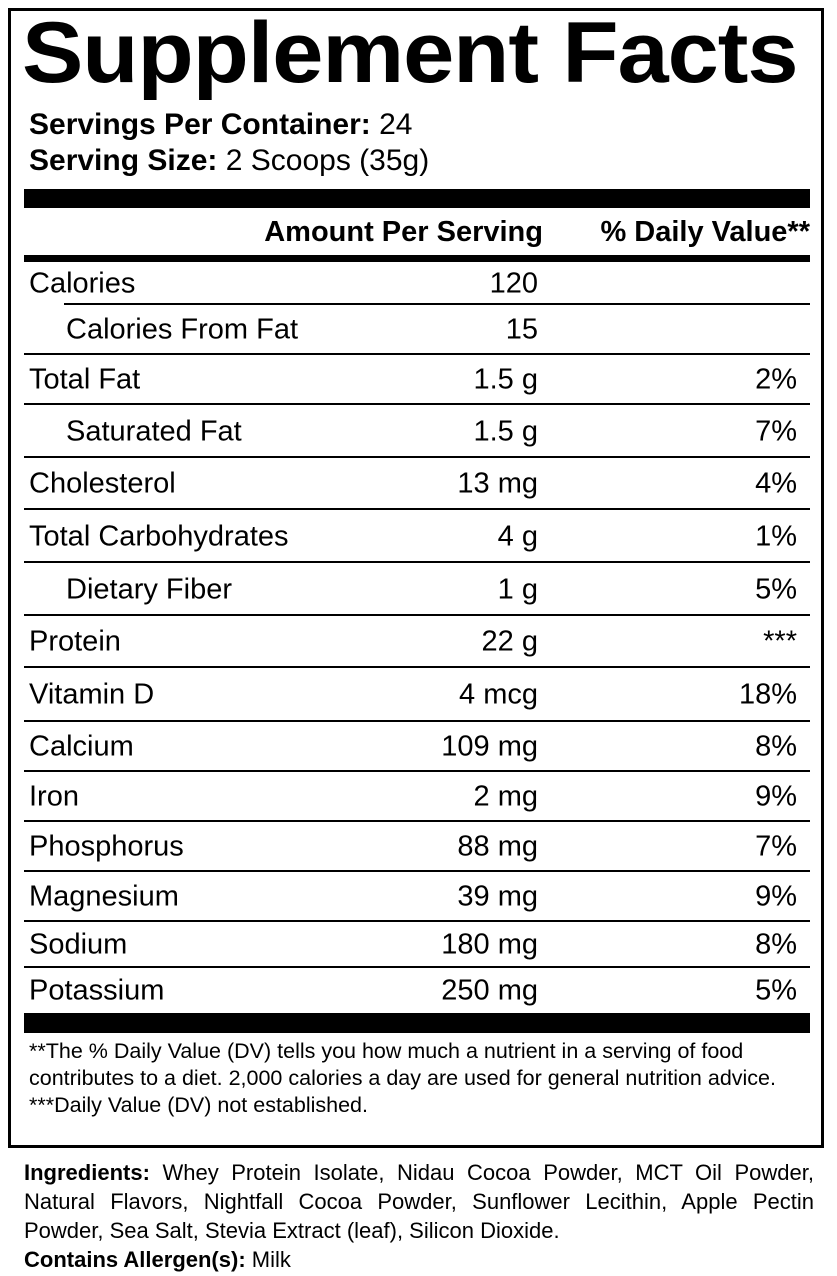 The height and width of the screenshot is (1276, 837). I want to click on nutrient-name: Magnesium, so click(104, 896).